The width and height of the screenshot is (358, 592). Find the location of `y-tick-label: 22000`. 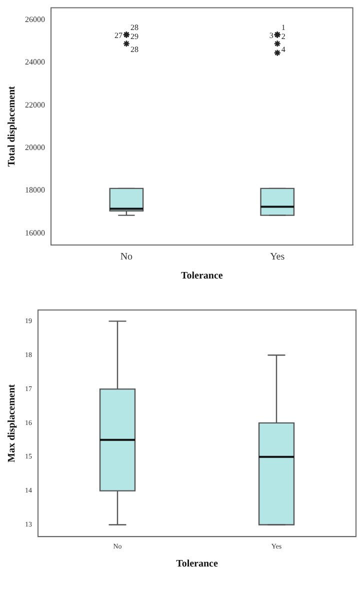

y-tick-label: 22000 is located at coordinates (35, 105).